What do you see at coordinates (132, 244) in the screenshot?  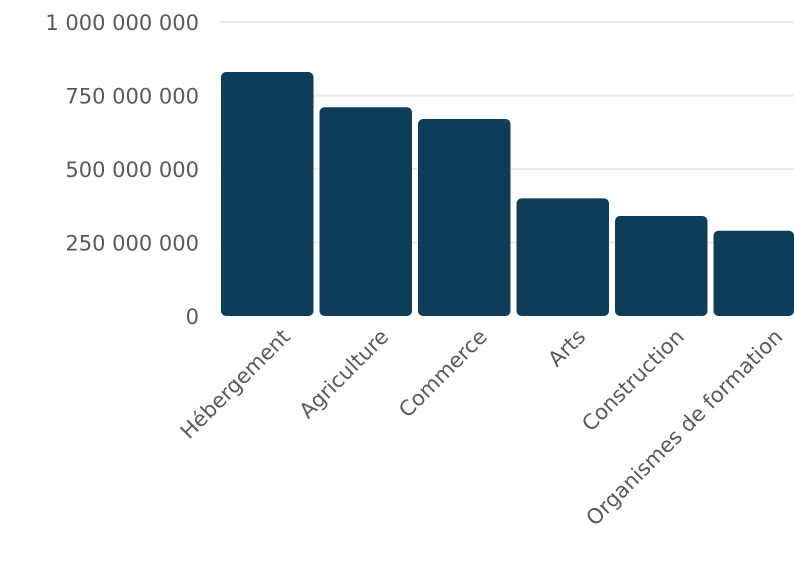 I see `y-tick-label: 250 000 000` at bounding box center [132, 244].